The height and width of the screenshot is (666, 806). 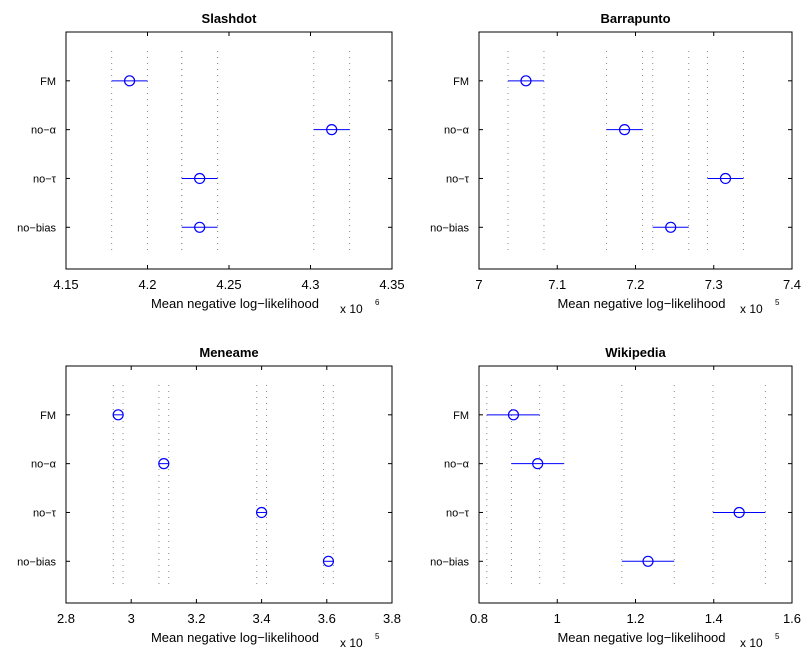 What do you see at coordinates (635, 284) in the screenshot?
I see `x-tick-label: 7.2` at bounding box center [635, 284].